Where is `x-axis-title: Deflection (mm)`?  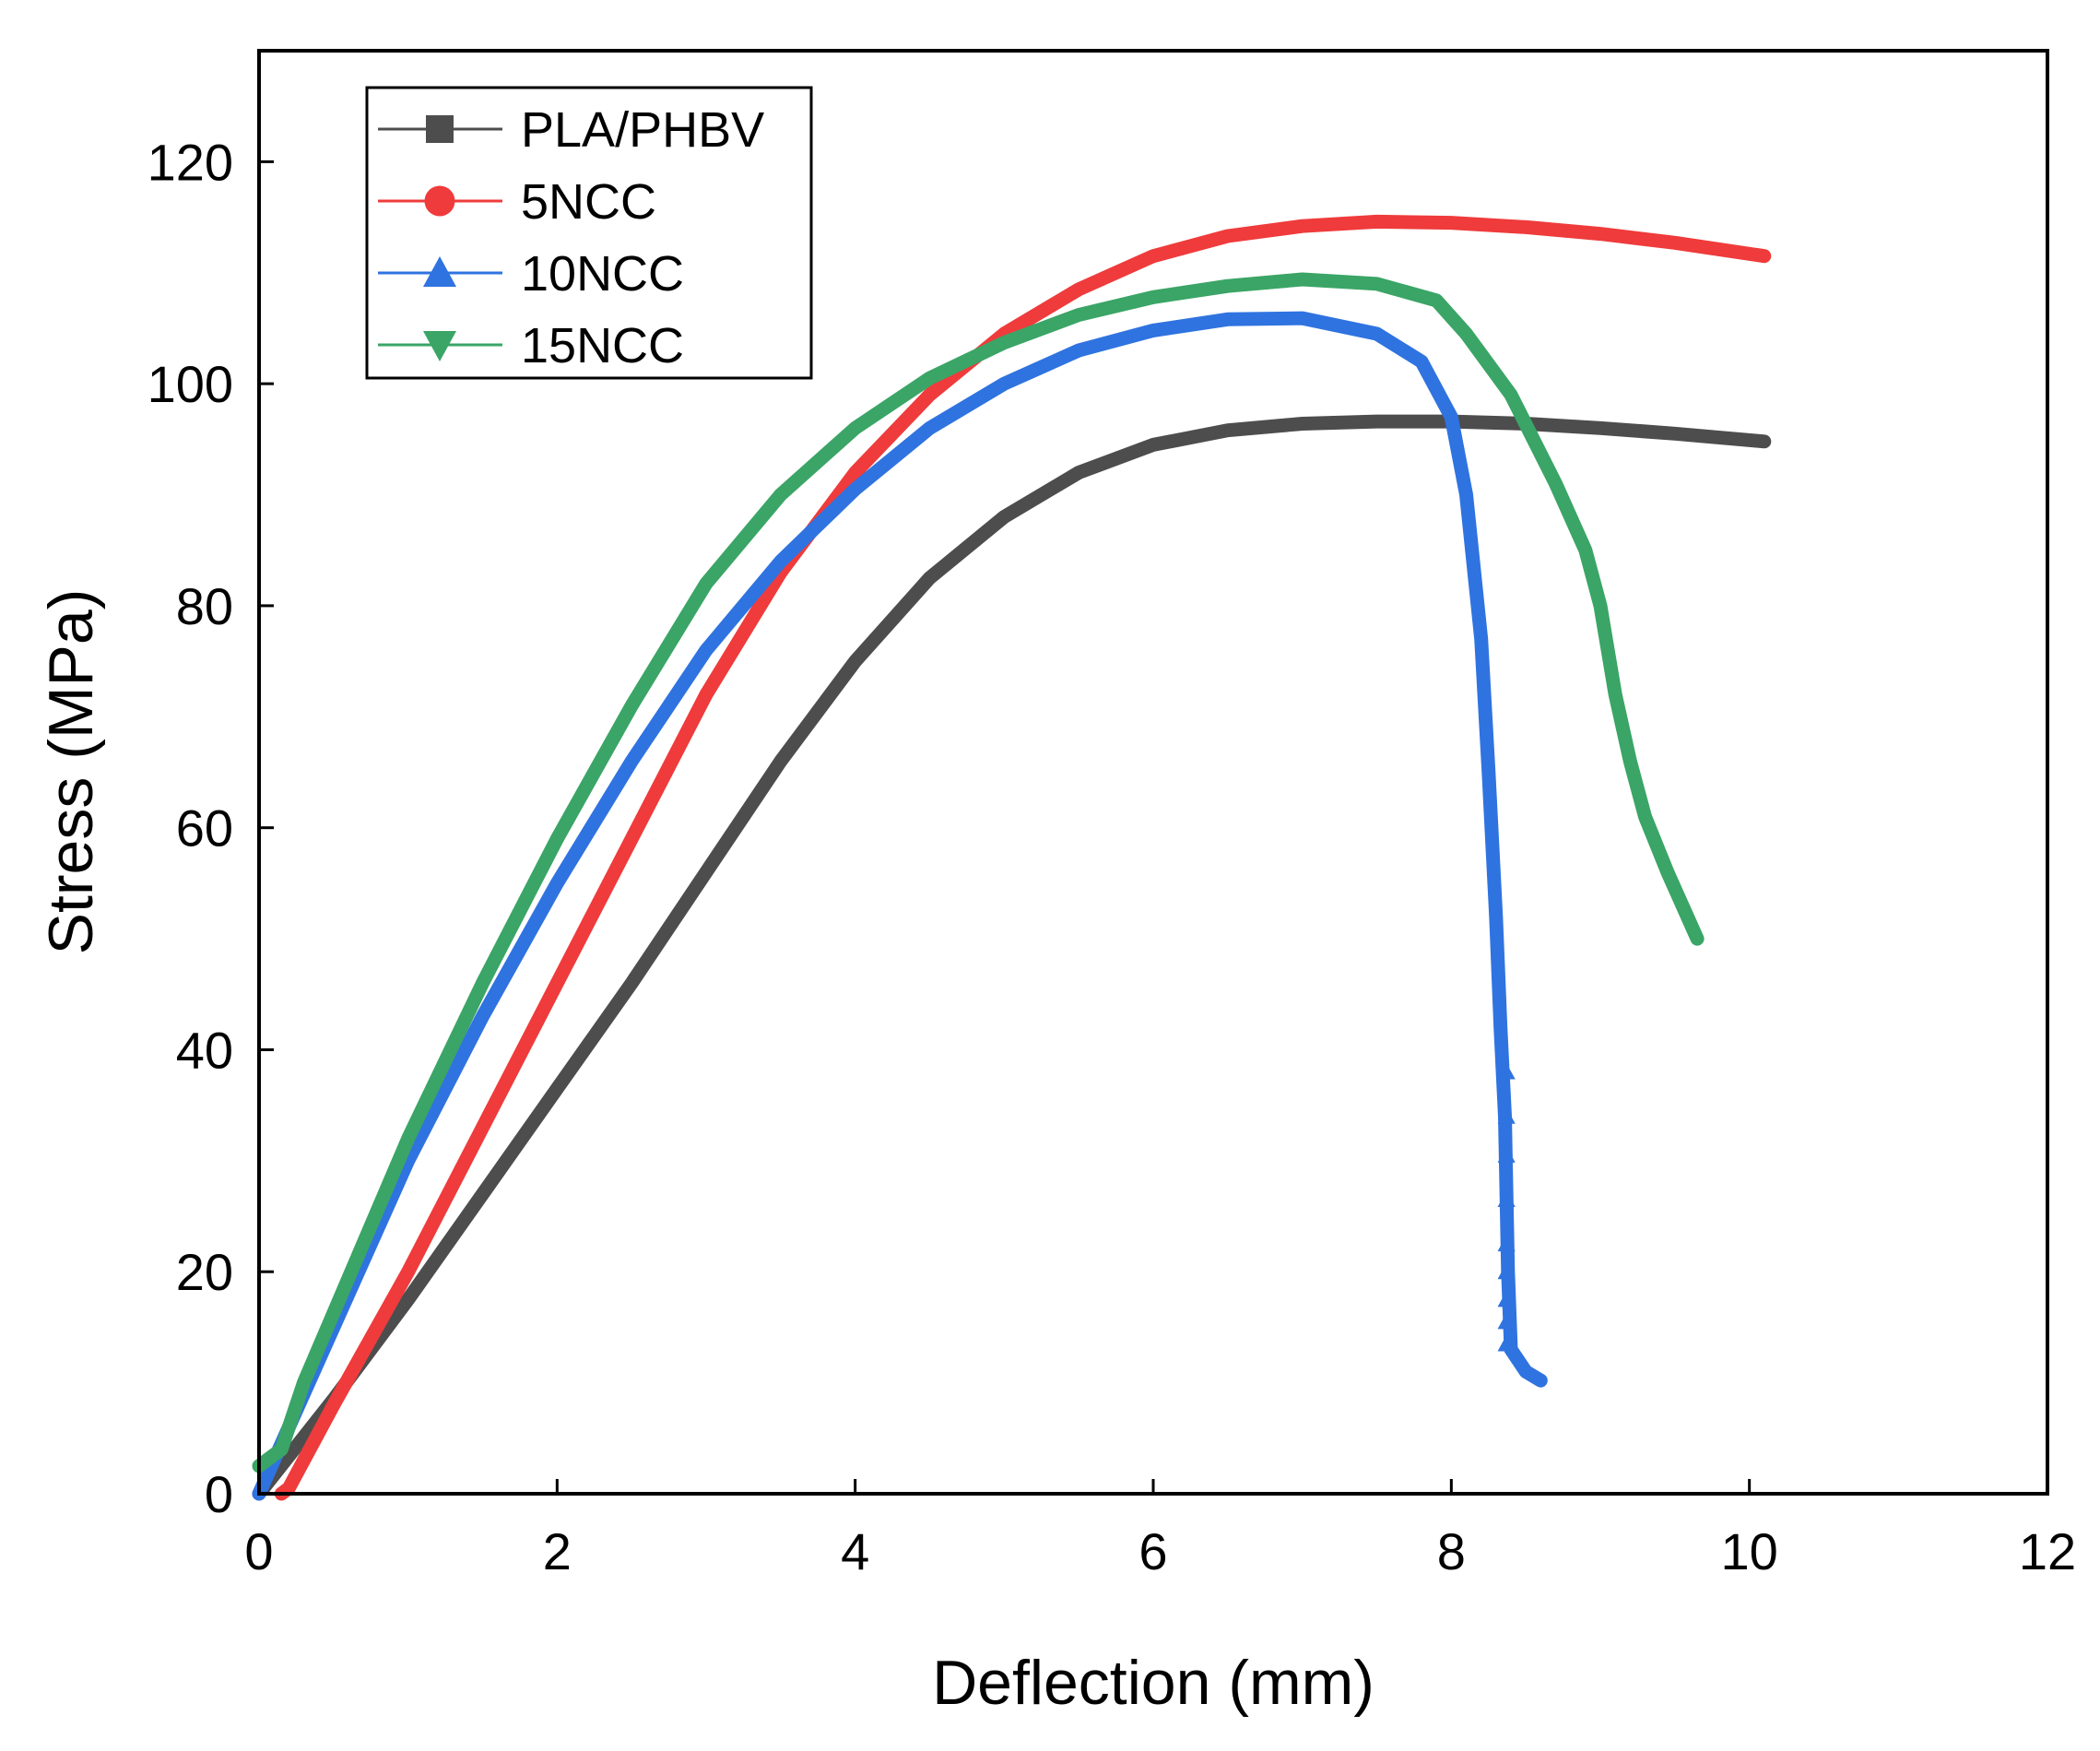
x-axis-title: Deflection (mm) is located at coordinates (1153, 1683).